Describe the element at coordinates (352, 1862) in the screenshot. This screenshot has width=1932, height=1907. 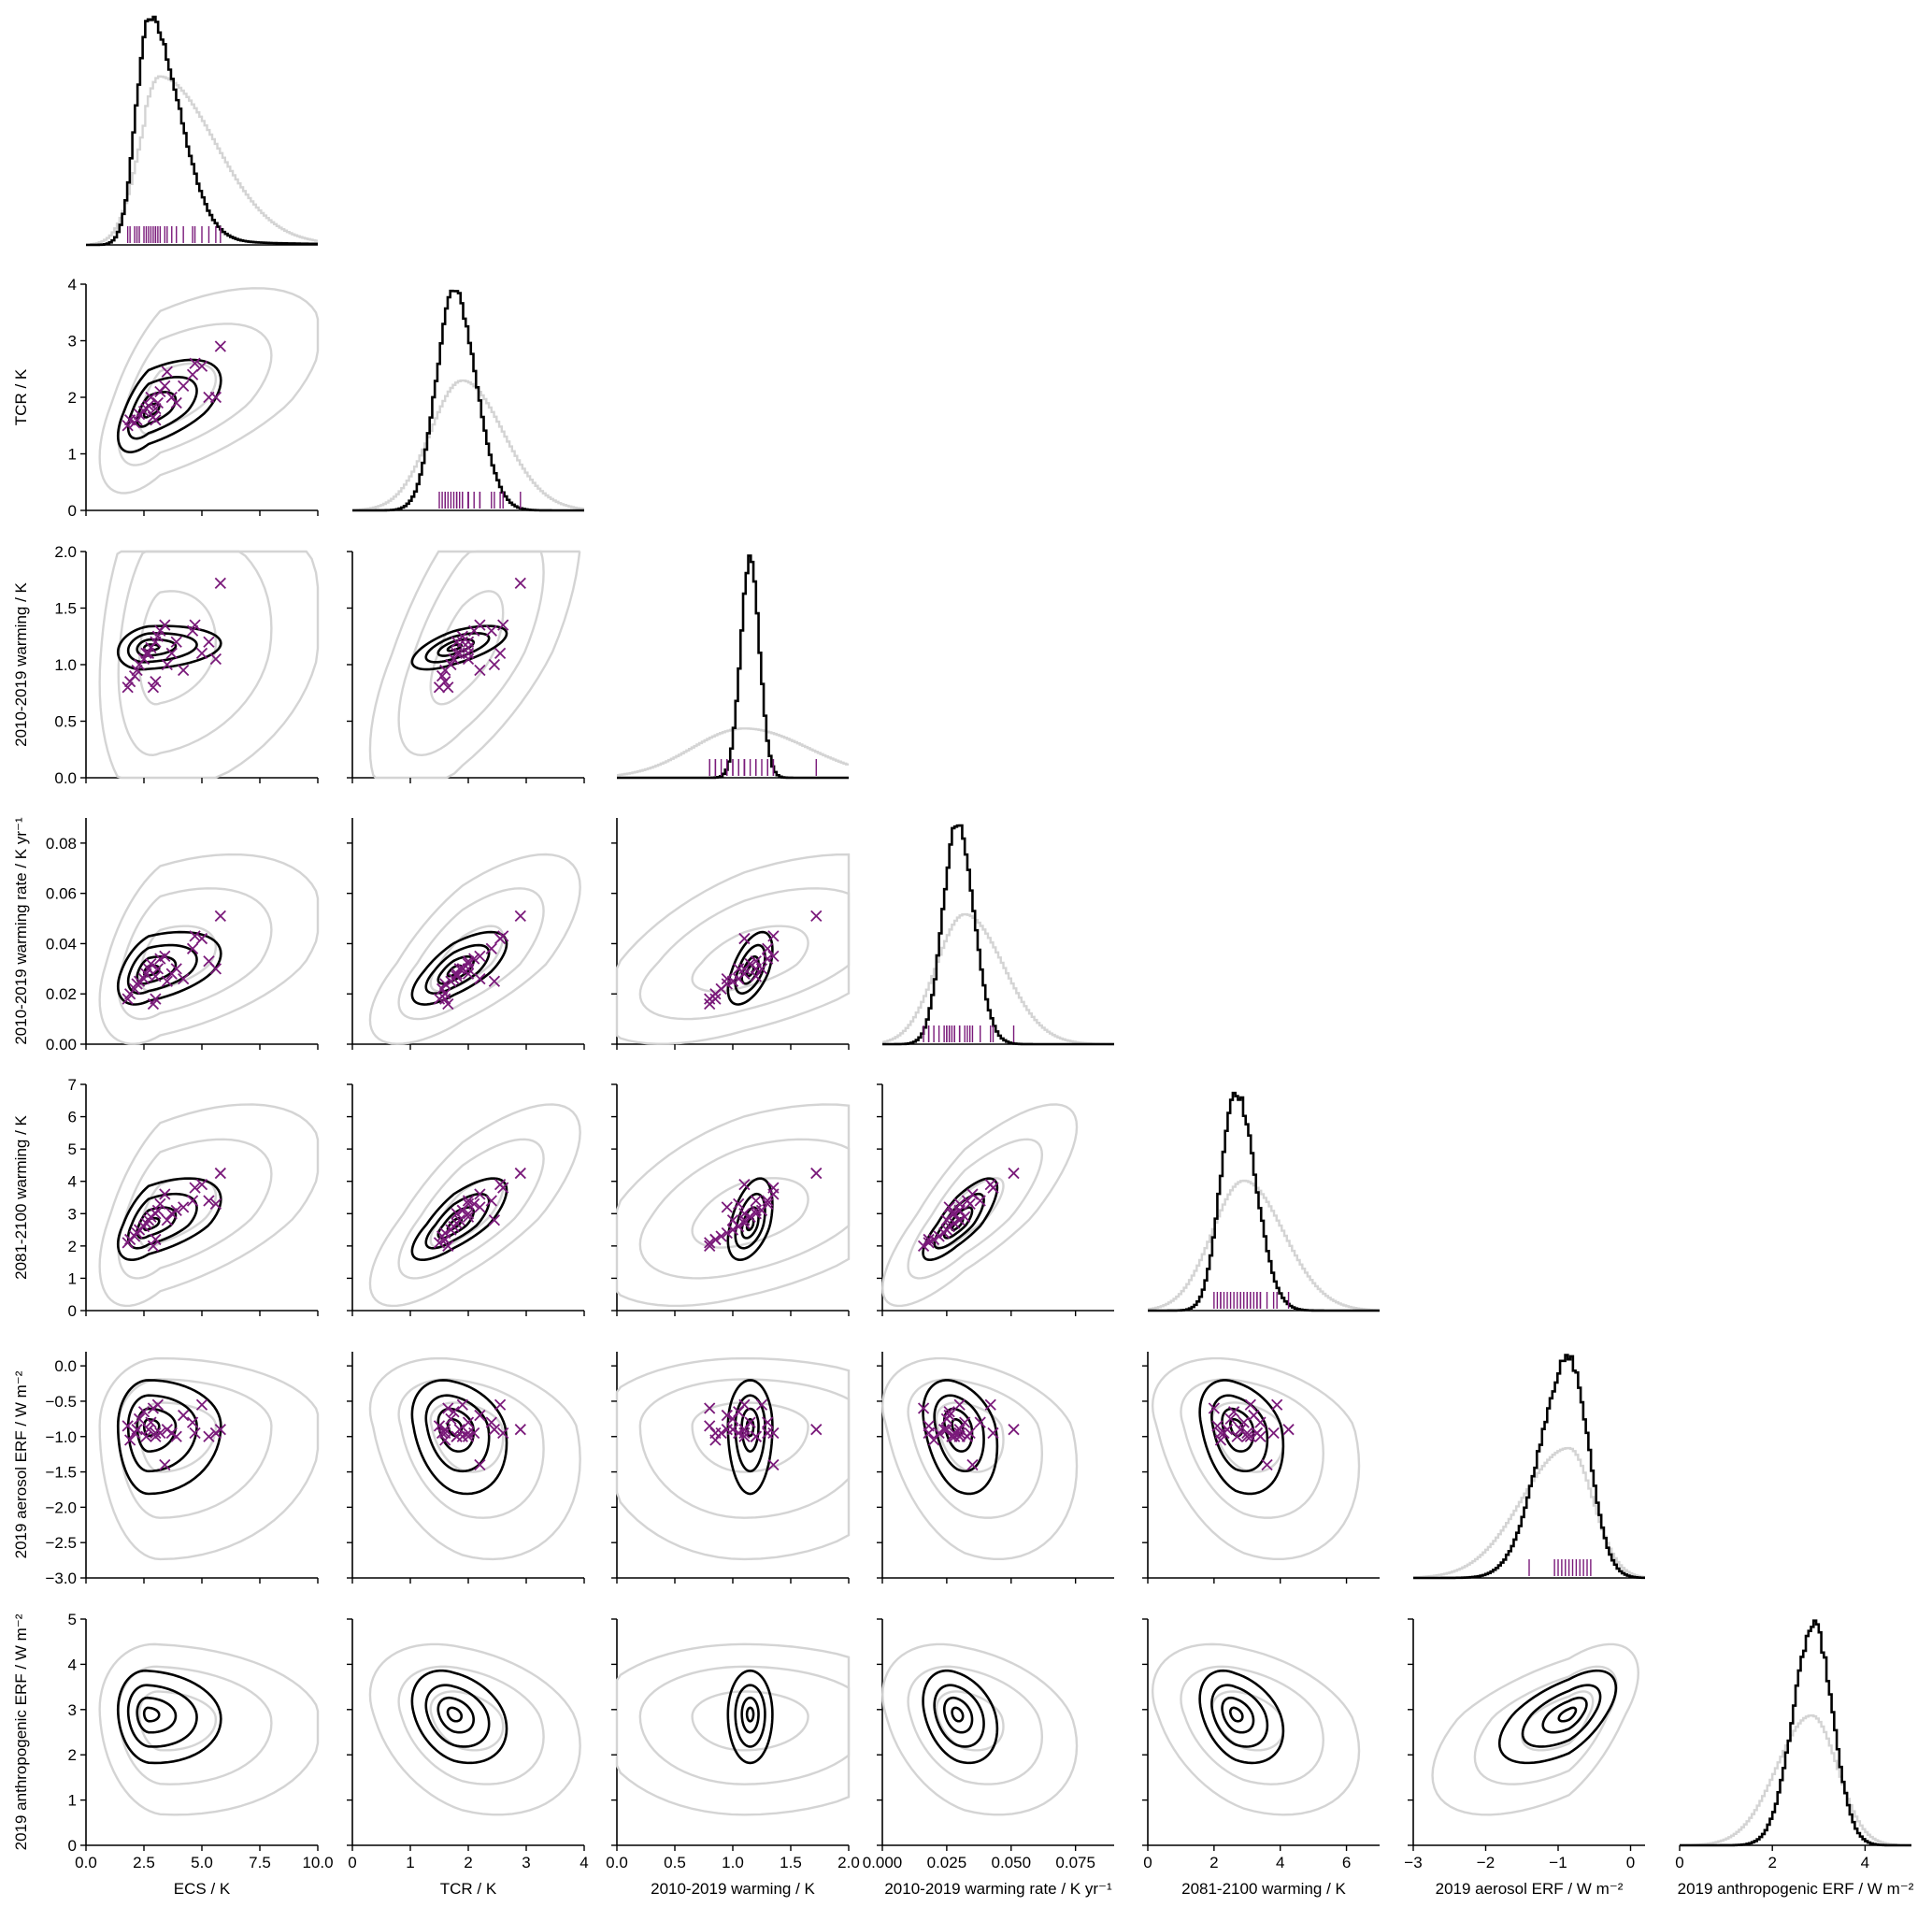
I see `x-tick-label: 0` at that location.